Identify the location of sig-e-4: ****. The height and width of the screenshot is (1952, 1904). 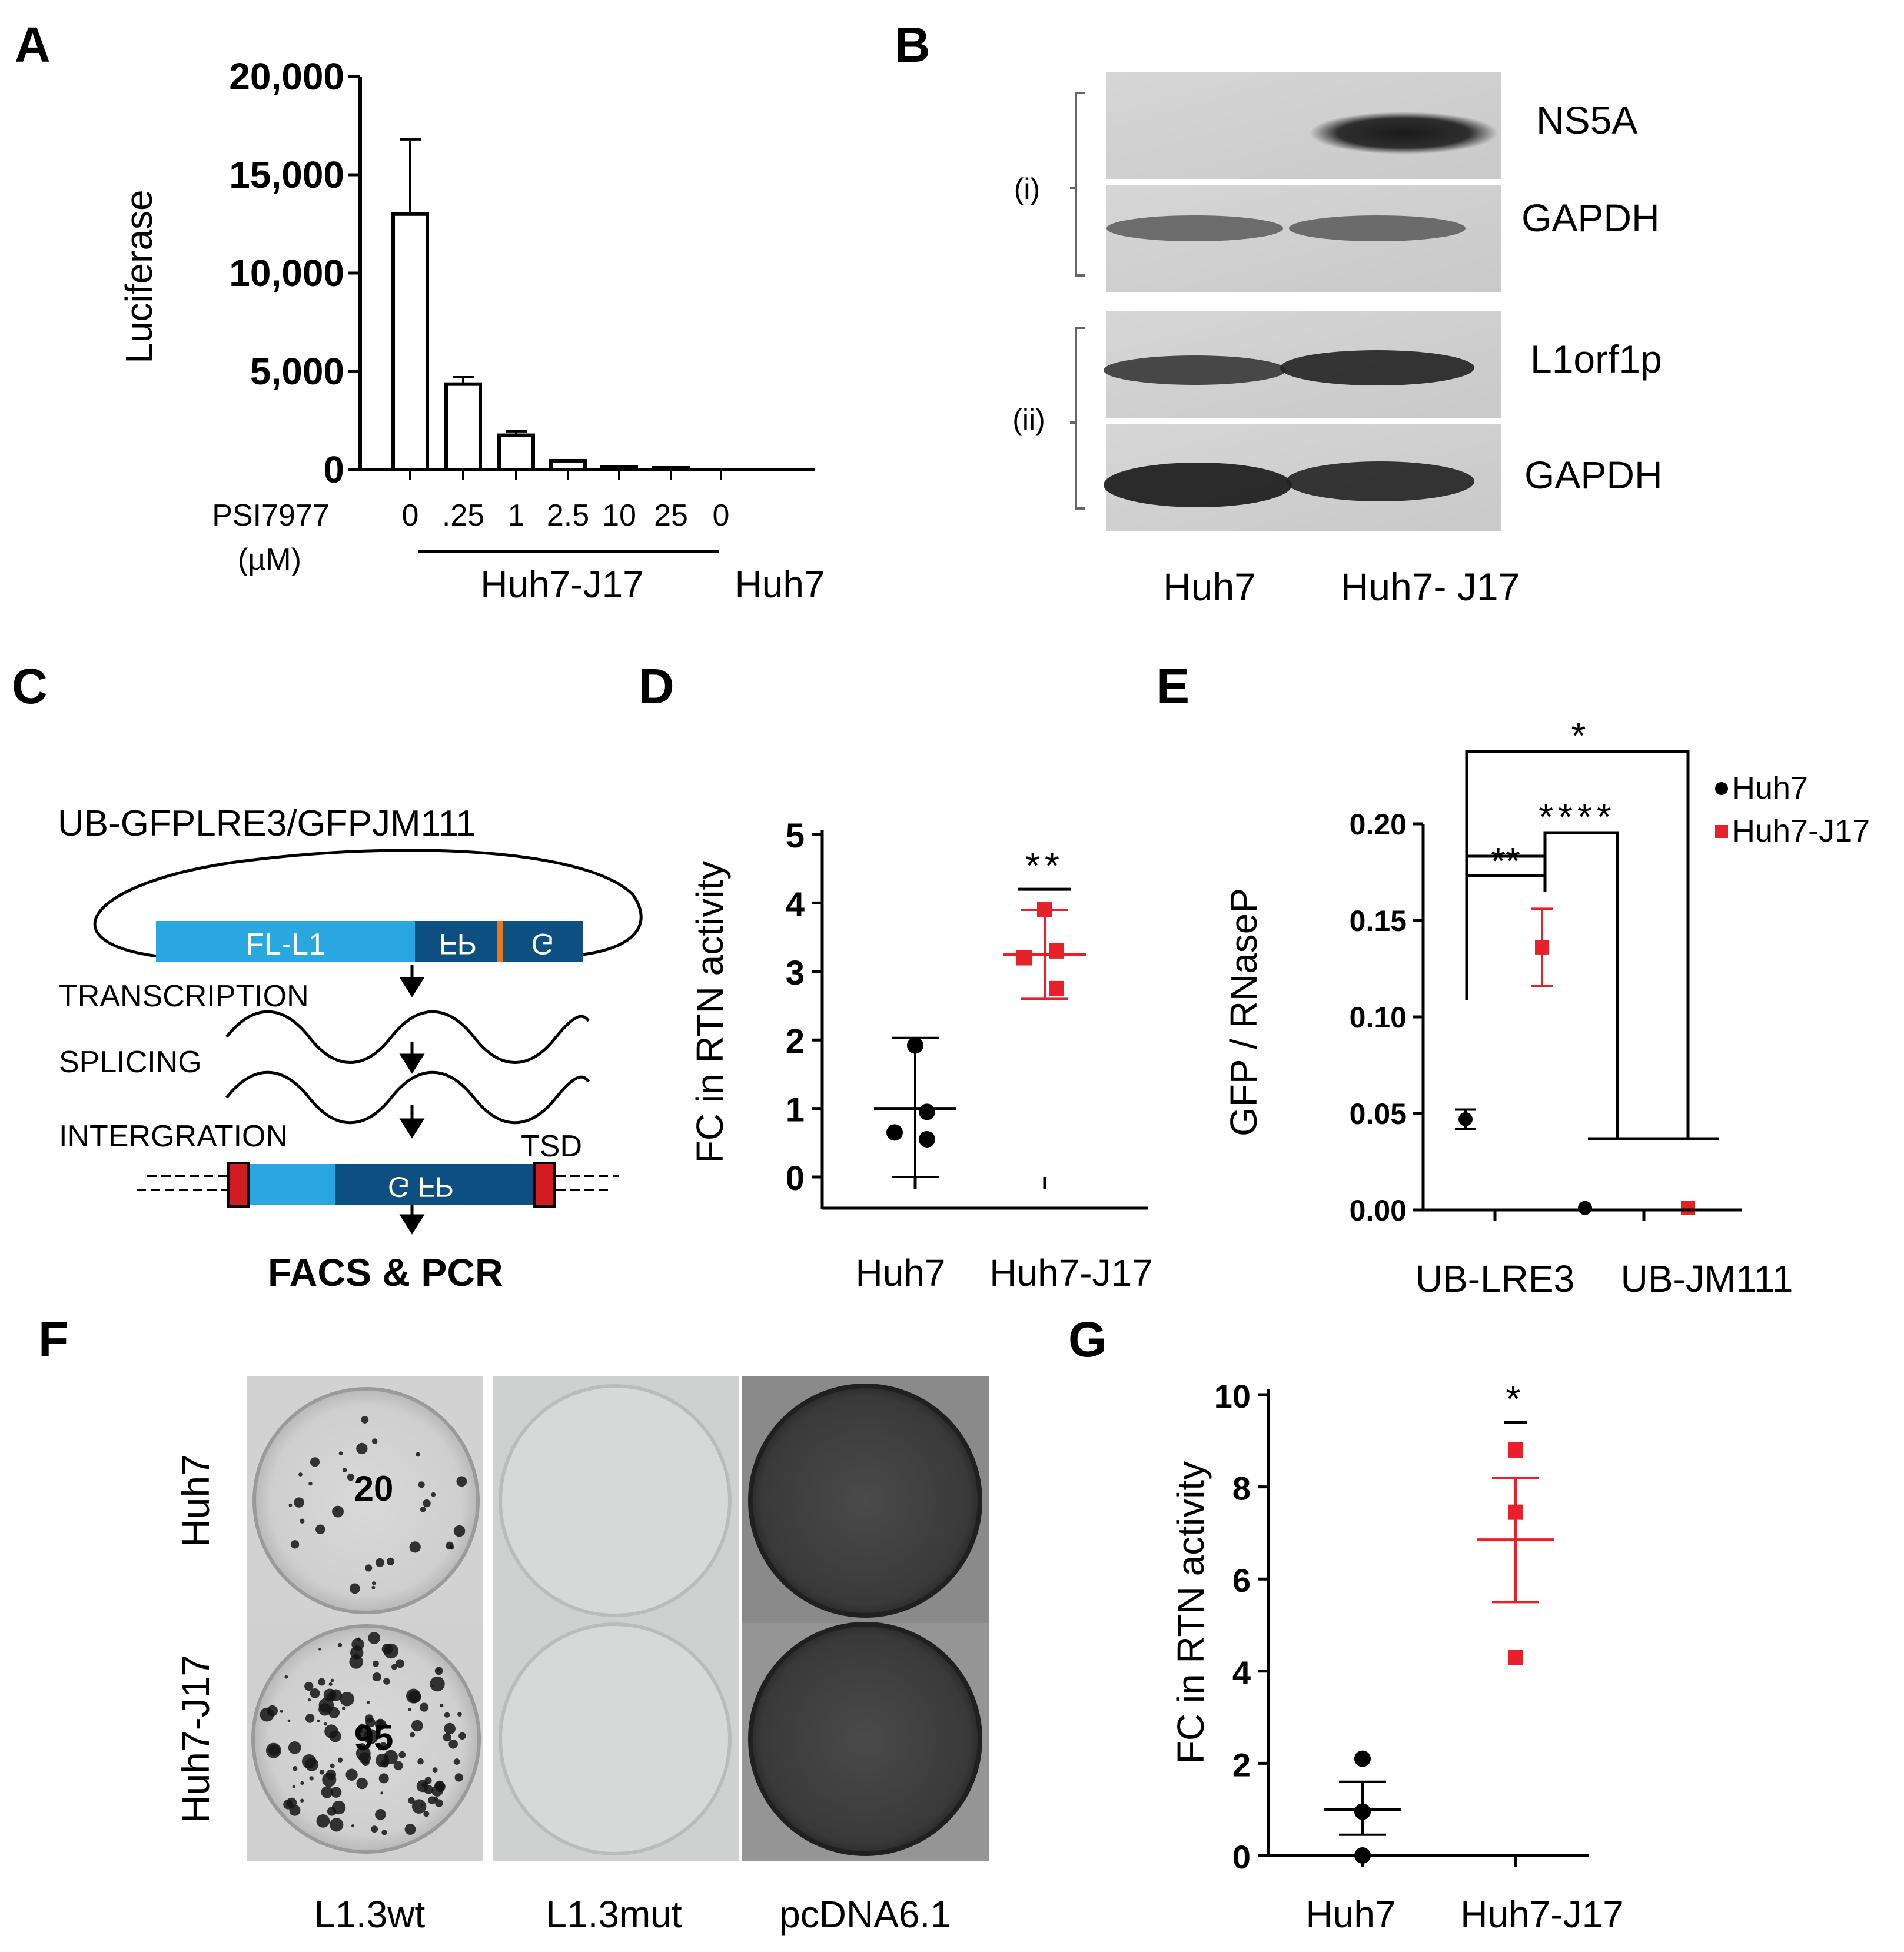
(1577, 817).